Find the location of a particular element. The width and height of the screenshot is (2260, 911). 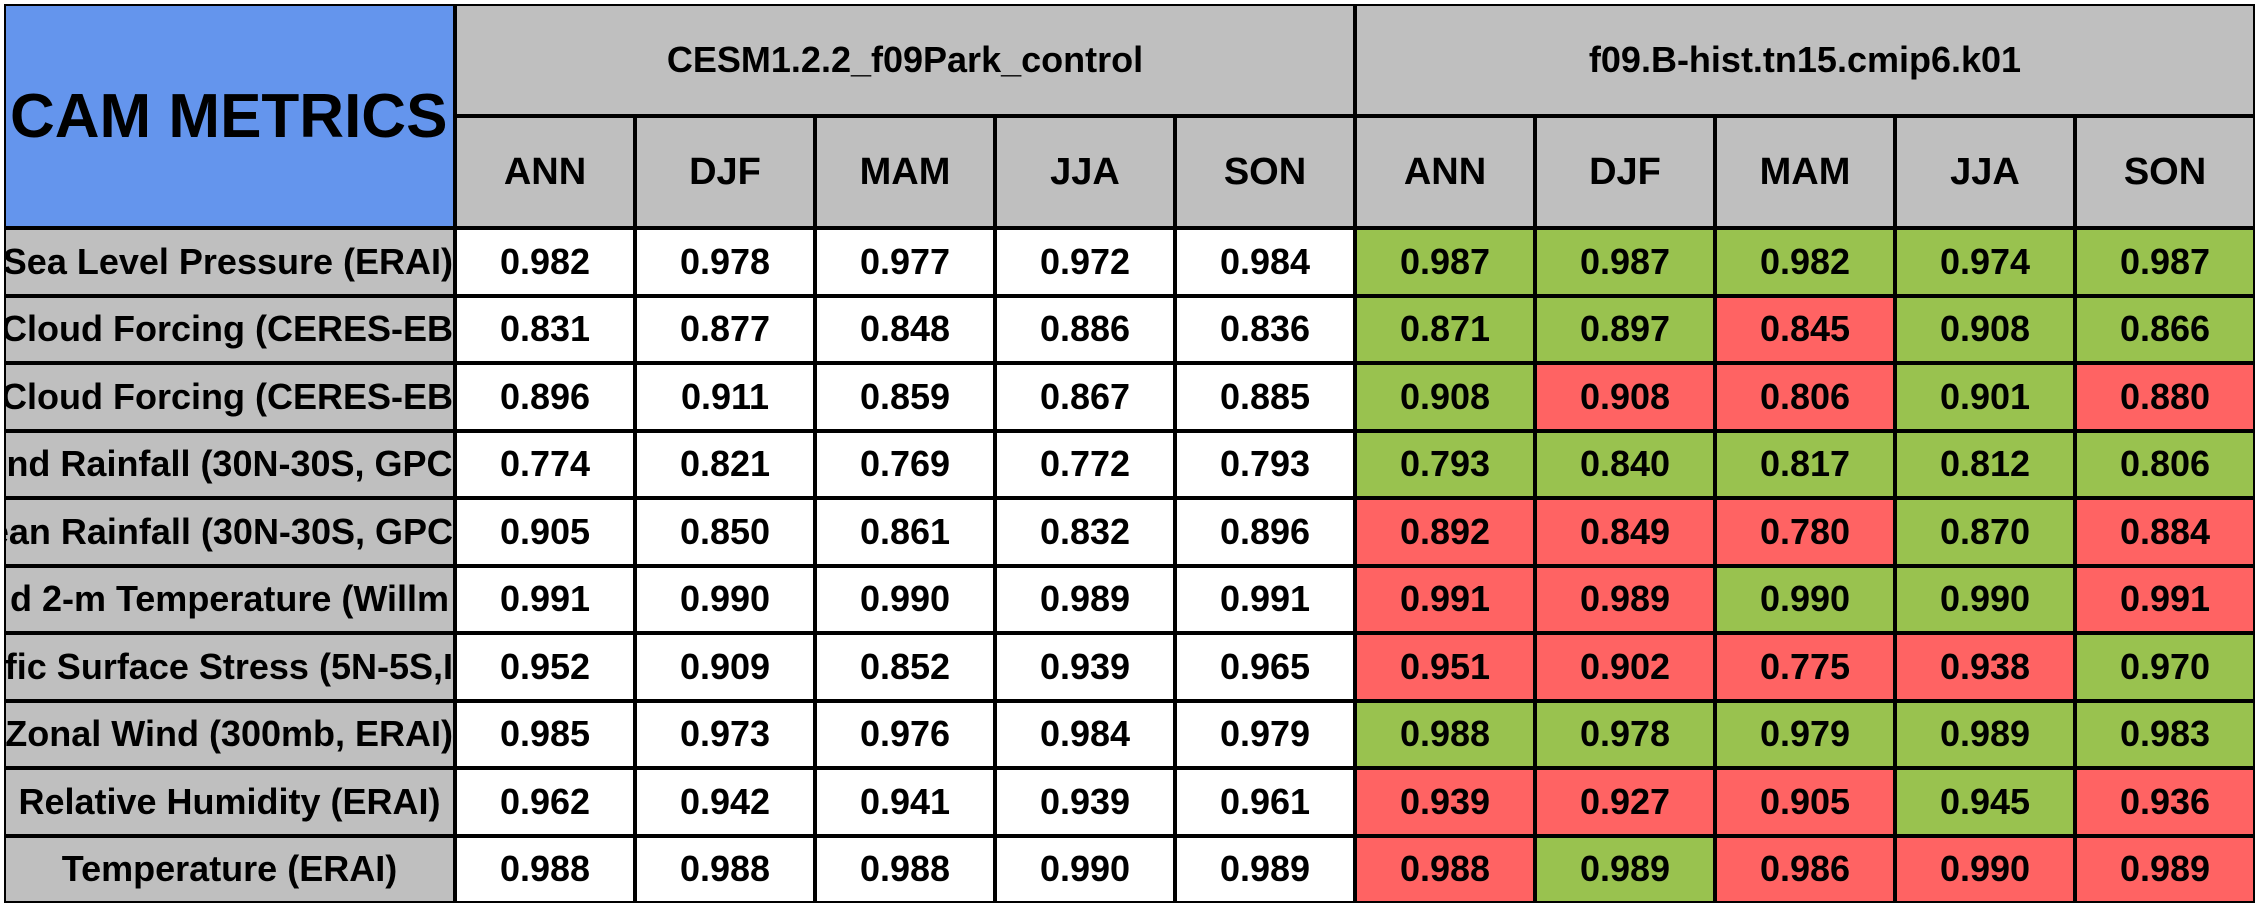

row-label: Zonal Wind (300mb, ERAI) is located at coordinates (229, 734).